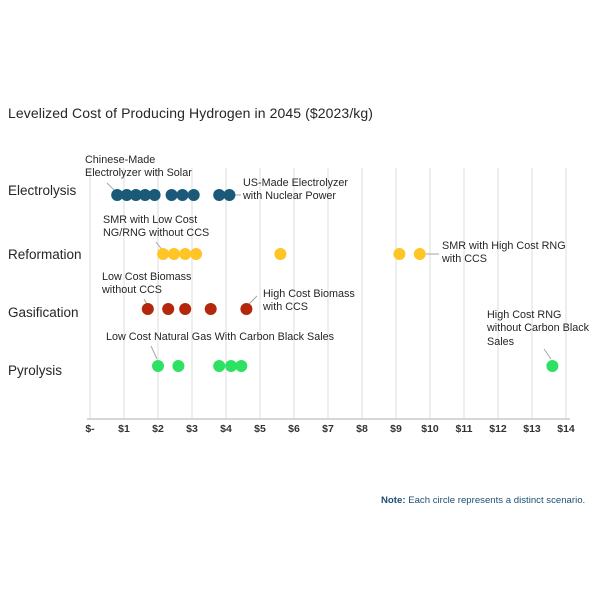 The width and height of the screenshot is (600, 600). I want to click on annotation-line: High Cost RNG, so click(524, 315).